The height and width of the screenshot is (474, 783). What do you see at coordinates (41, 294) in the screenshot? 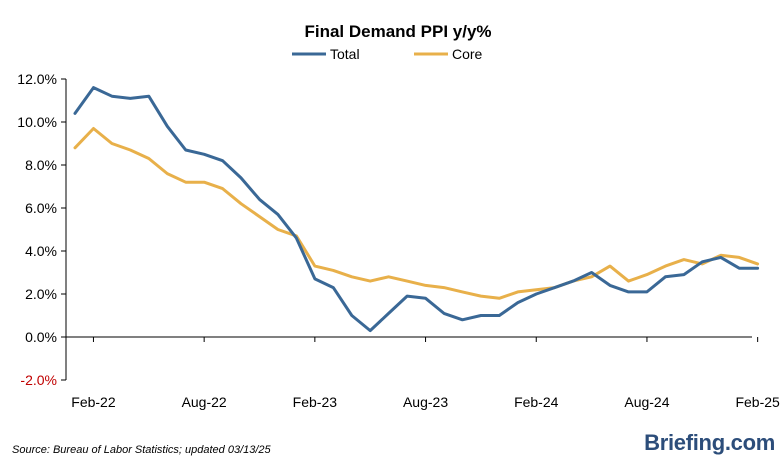
I see `y-tick-label: 2.0%` at bounding box center [41, 294].